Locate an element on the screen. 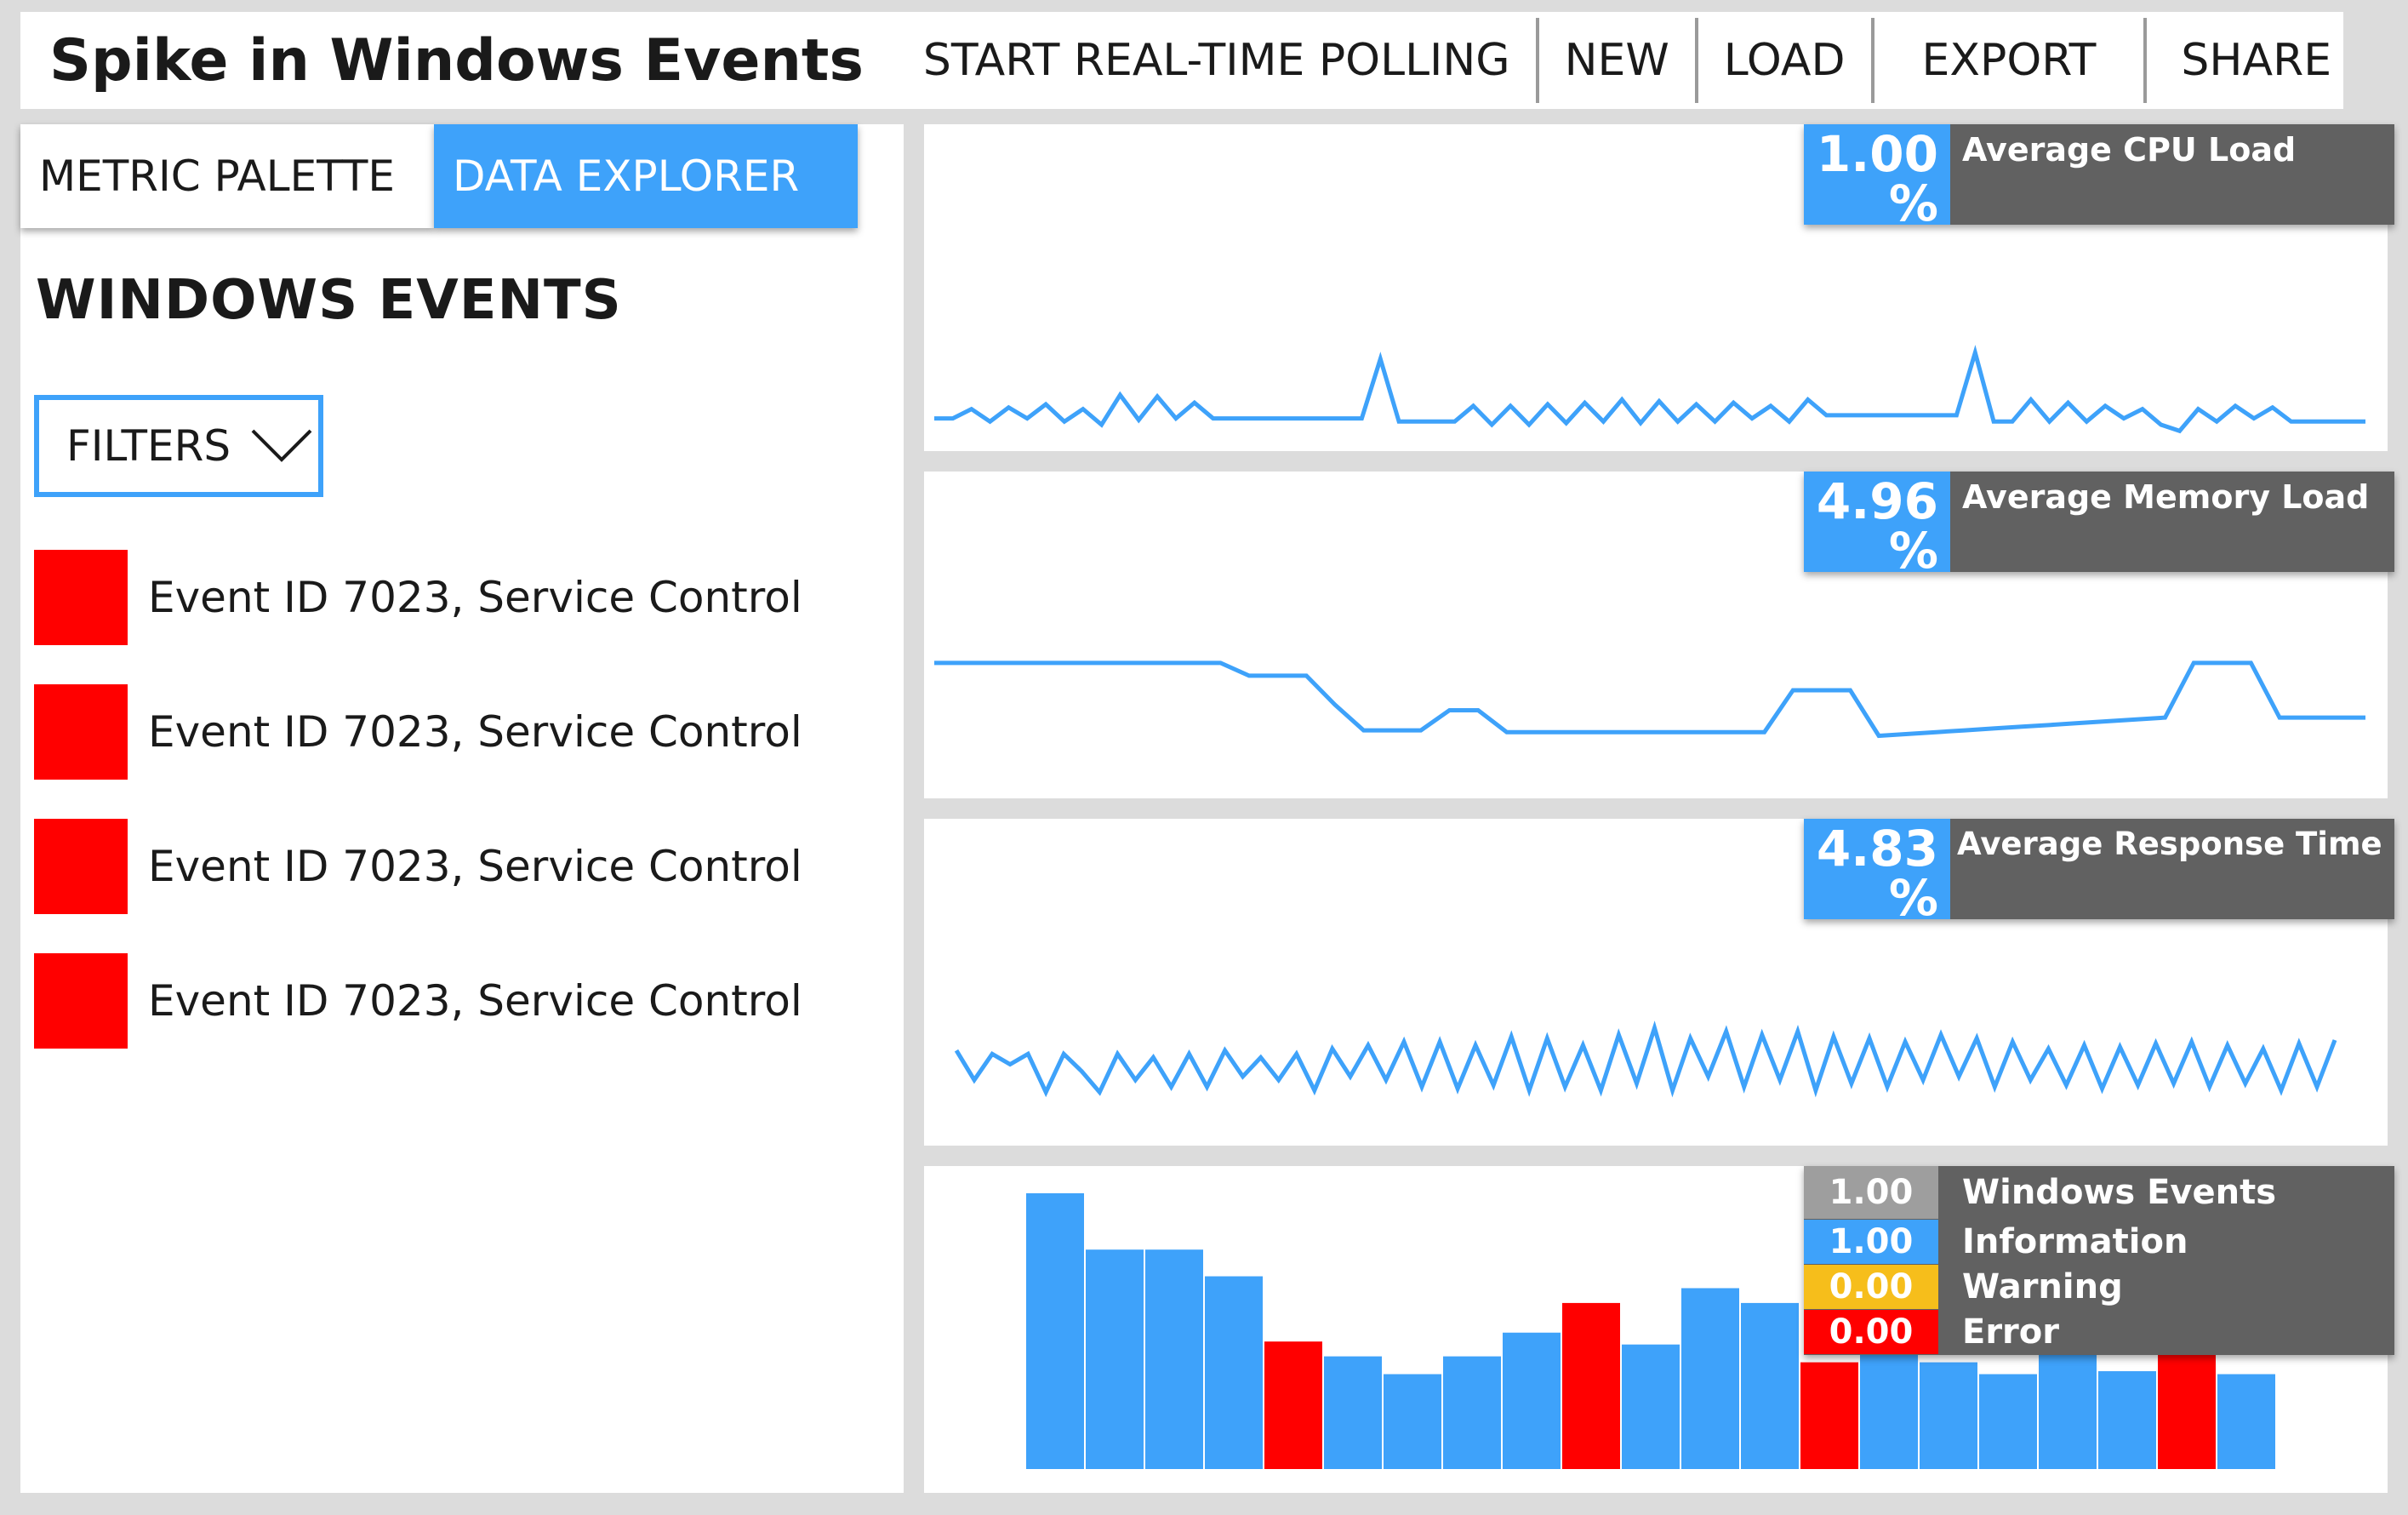 The height and width of the screenshot is (1515, 2408). panel-tabs: METRIC PALETTE DATA EXPLORER is located at coordinates (439, 176).